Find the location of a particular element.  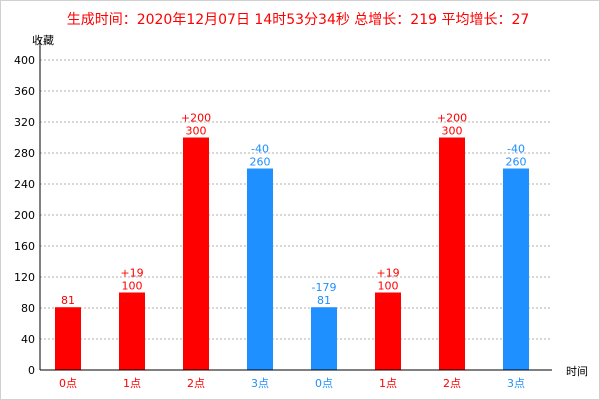

y-tick-label: 360 is located at coordinates (24, 91).